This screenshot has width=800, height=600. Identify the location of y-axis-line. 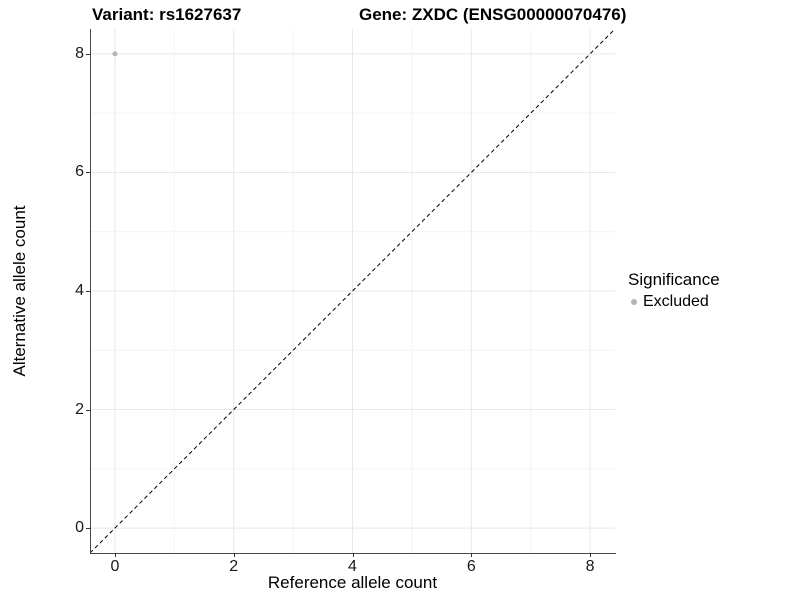
(90, 291).